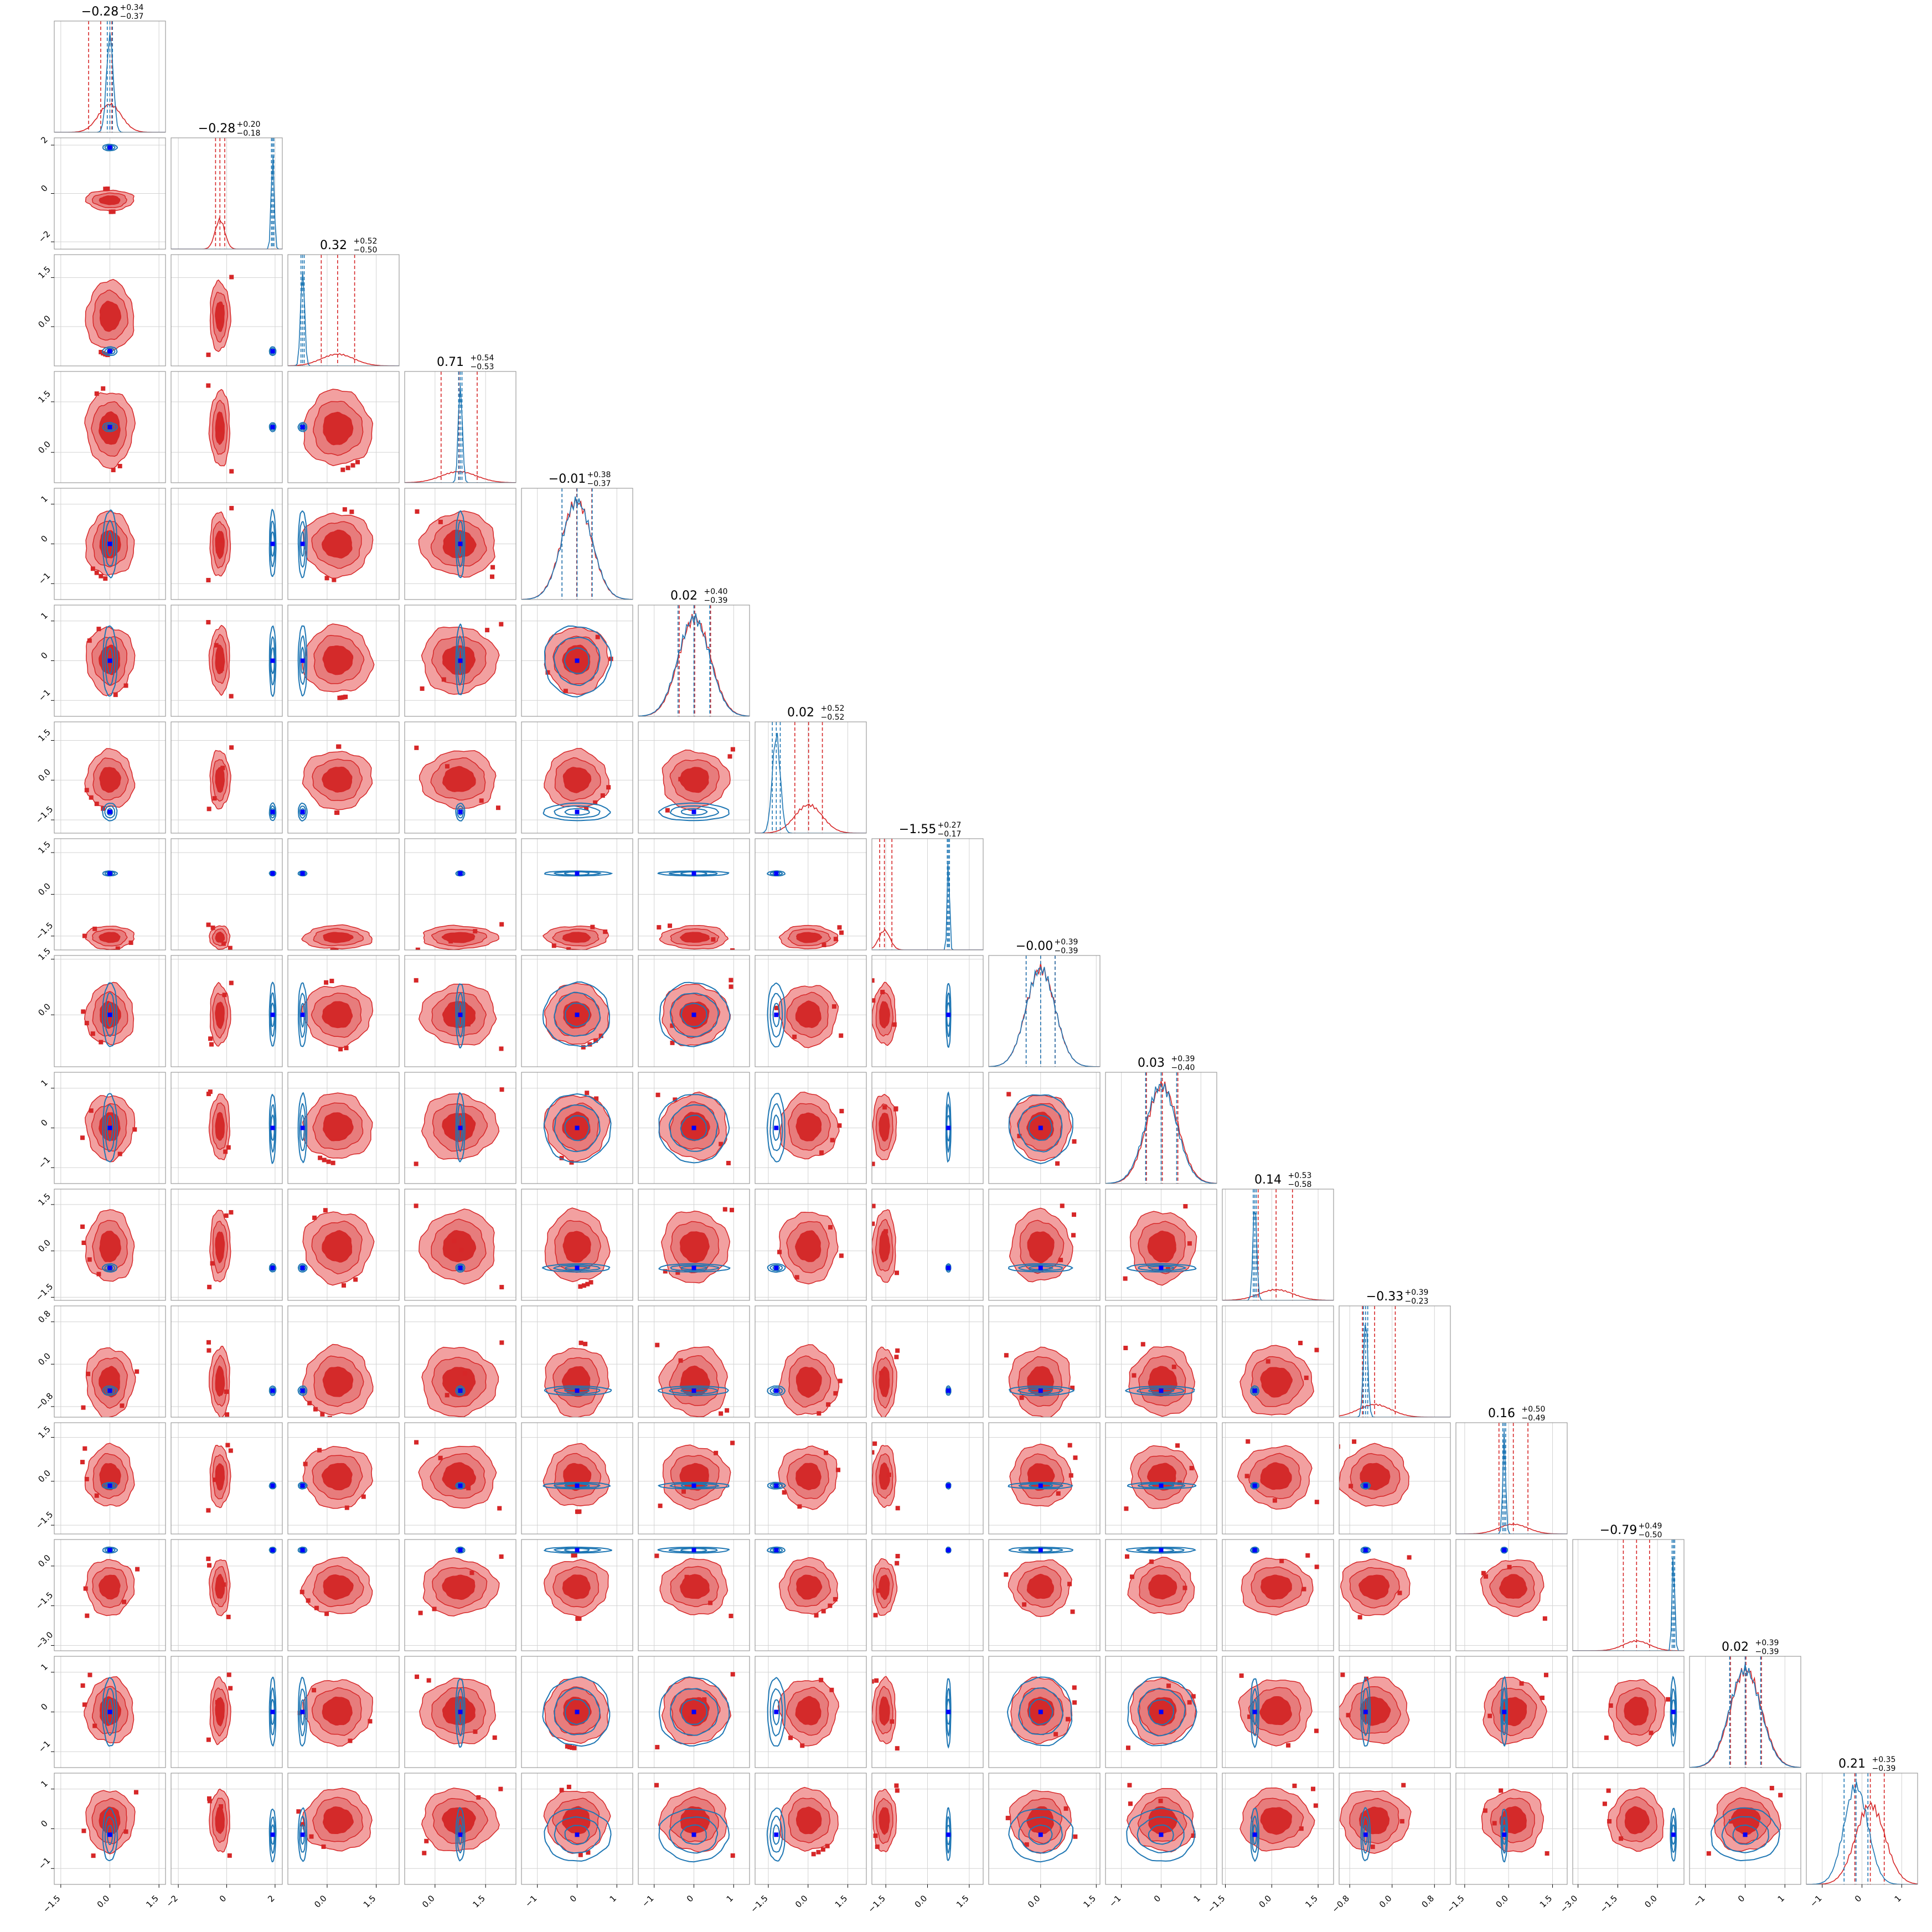 The height and width of the screenshot is (1932, 1932). I want to click on x-tick-label: 1, so click(1781, 1898).